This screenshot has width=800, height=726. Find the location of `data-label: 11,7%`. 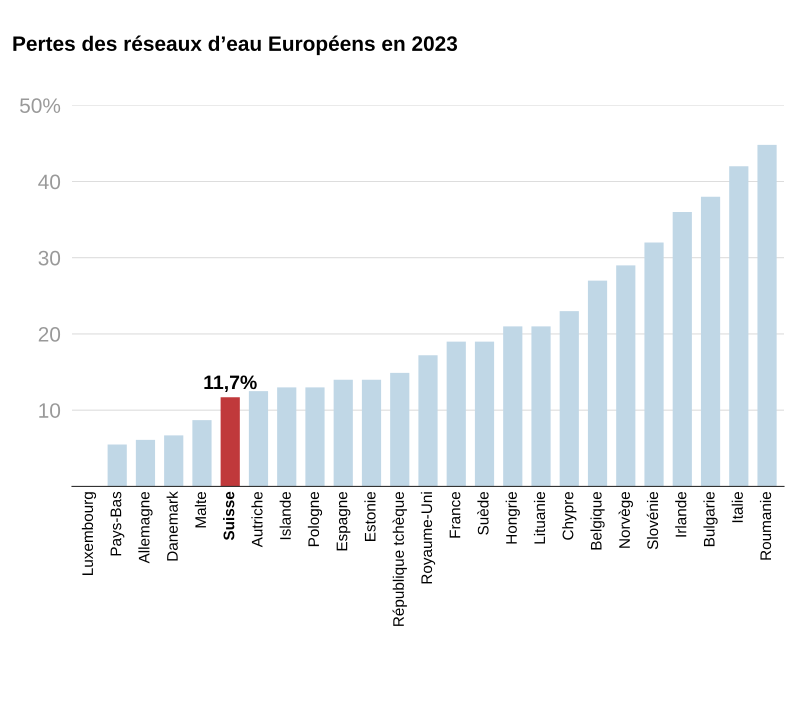

data-label: 11,7% is located at coordinates (230, 384).